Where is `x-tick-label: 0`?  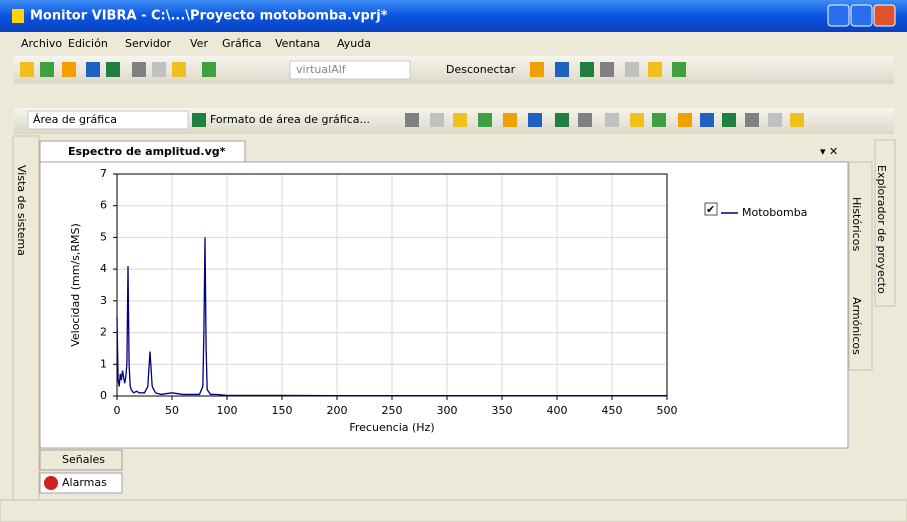
x-tick-label: 0 is located at coordinates (117, 410).